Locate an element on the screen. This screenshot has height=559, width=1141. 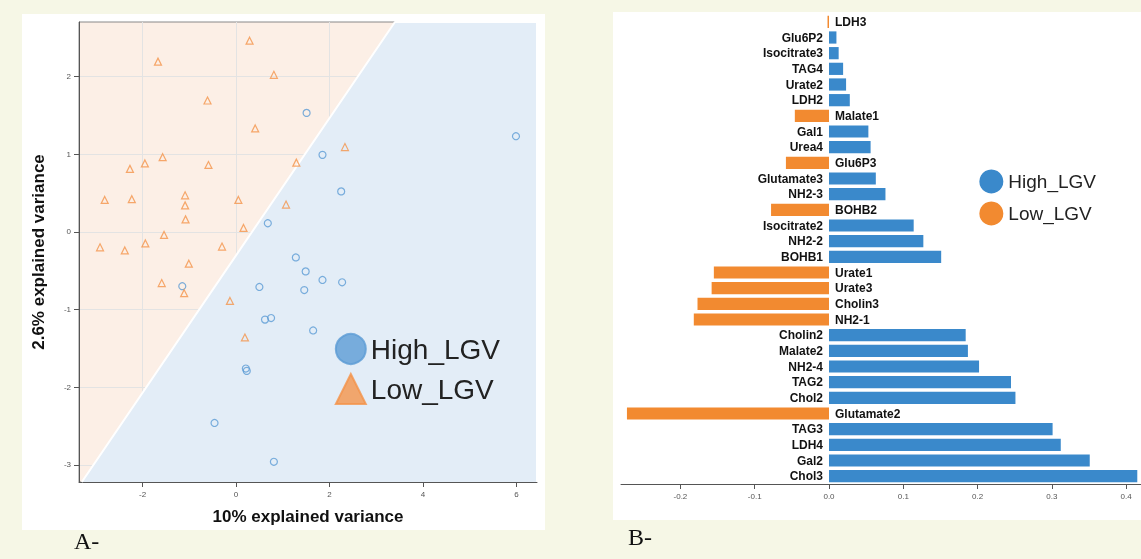
x-tick-label: 4 is located at coordinates (423, 494).